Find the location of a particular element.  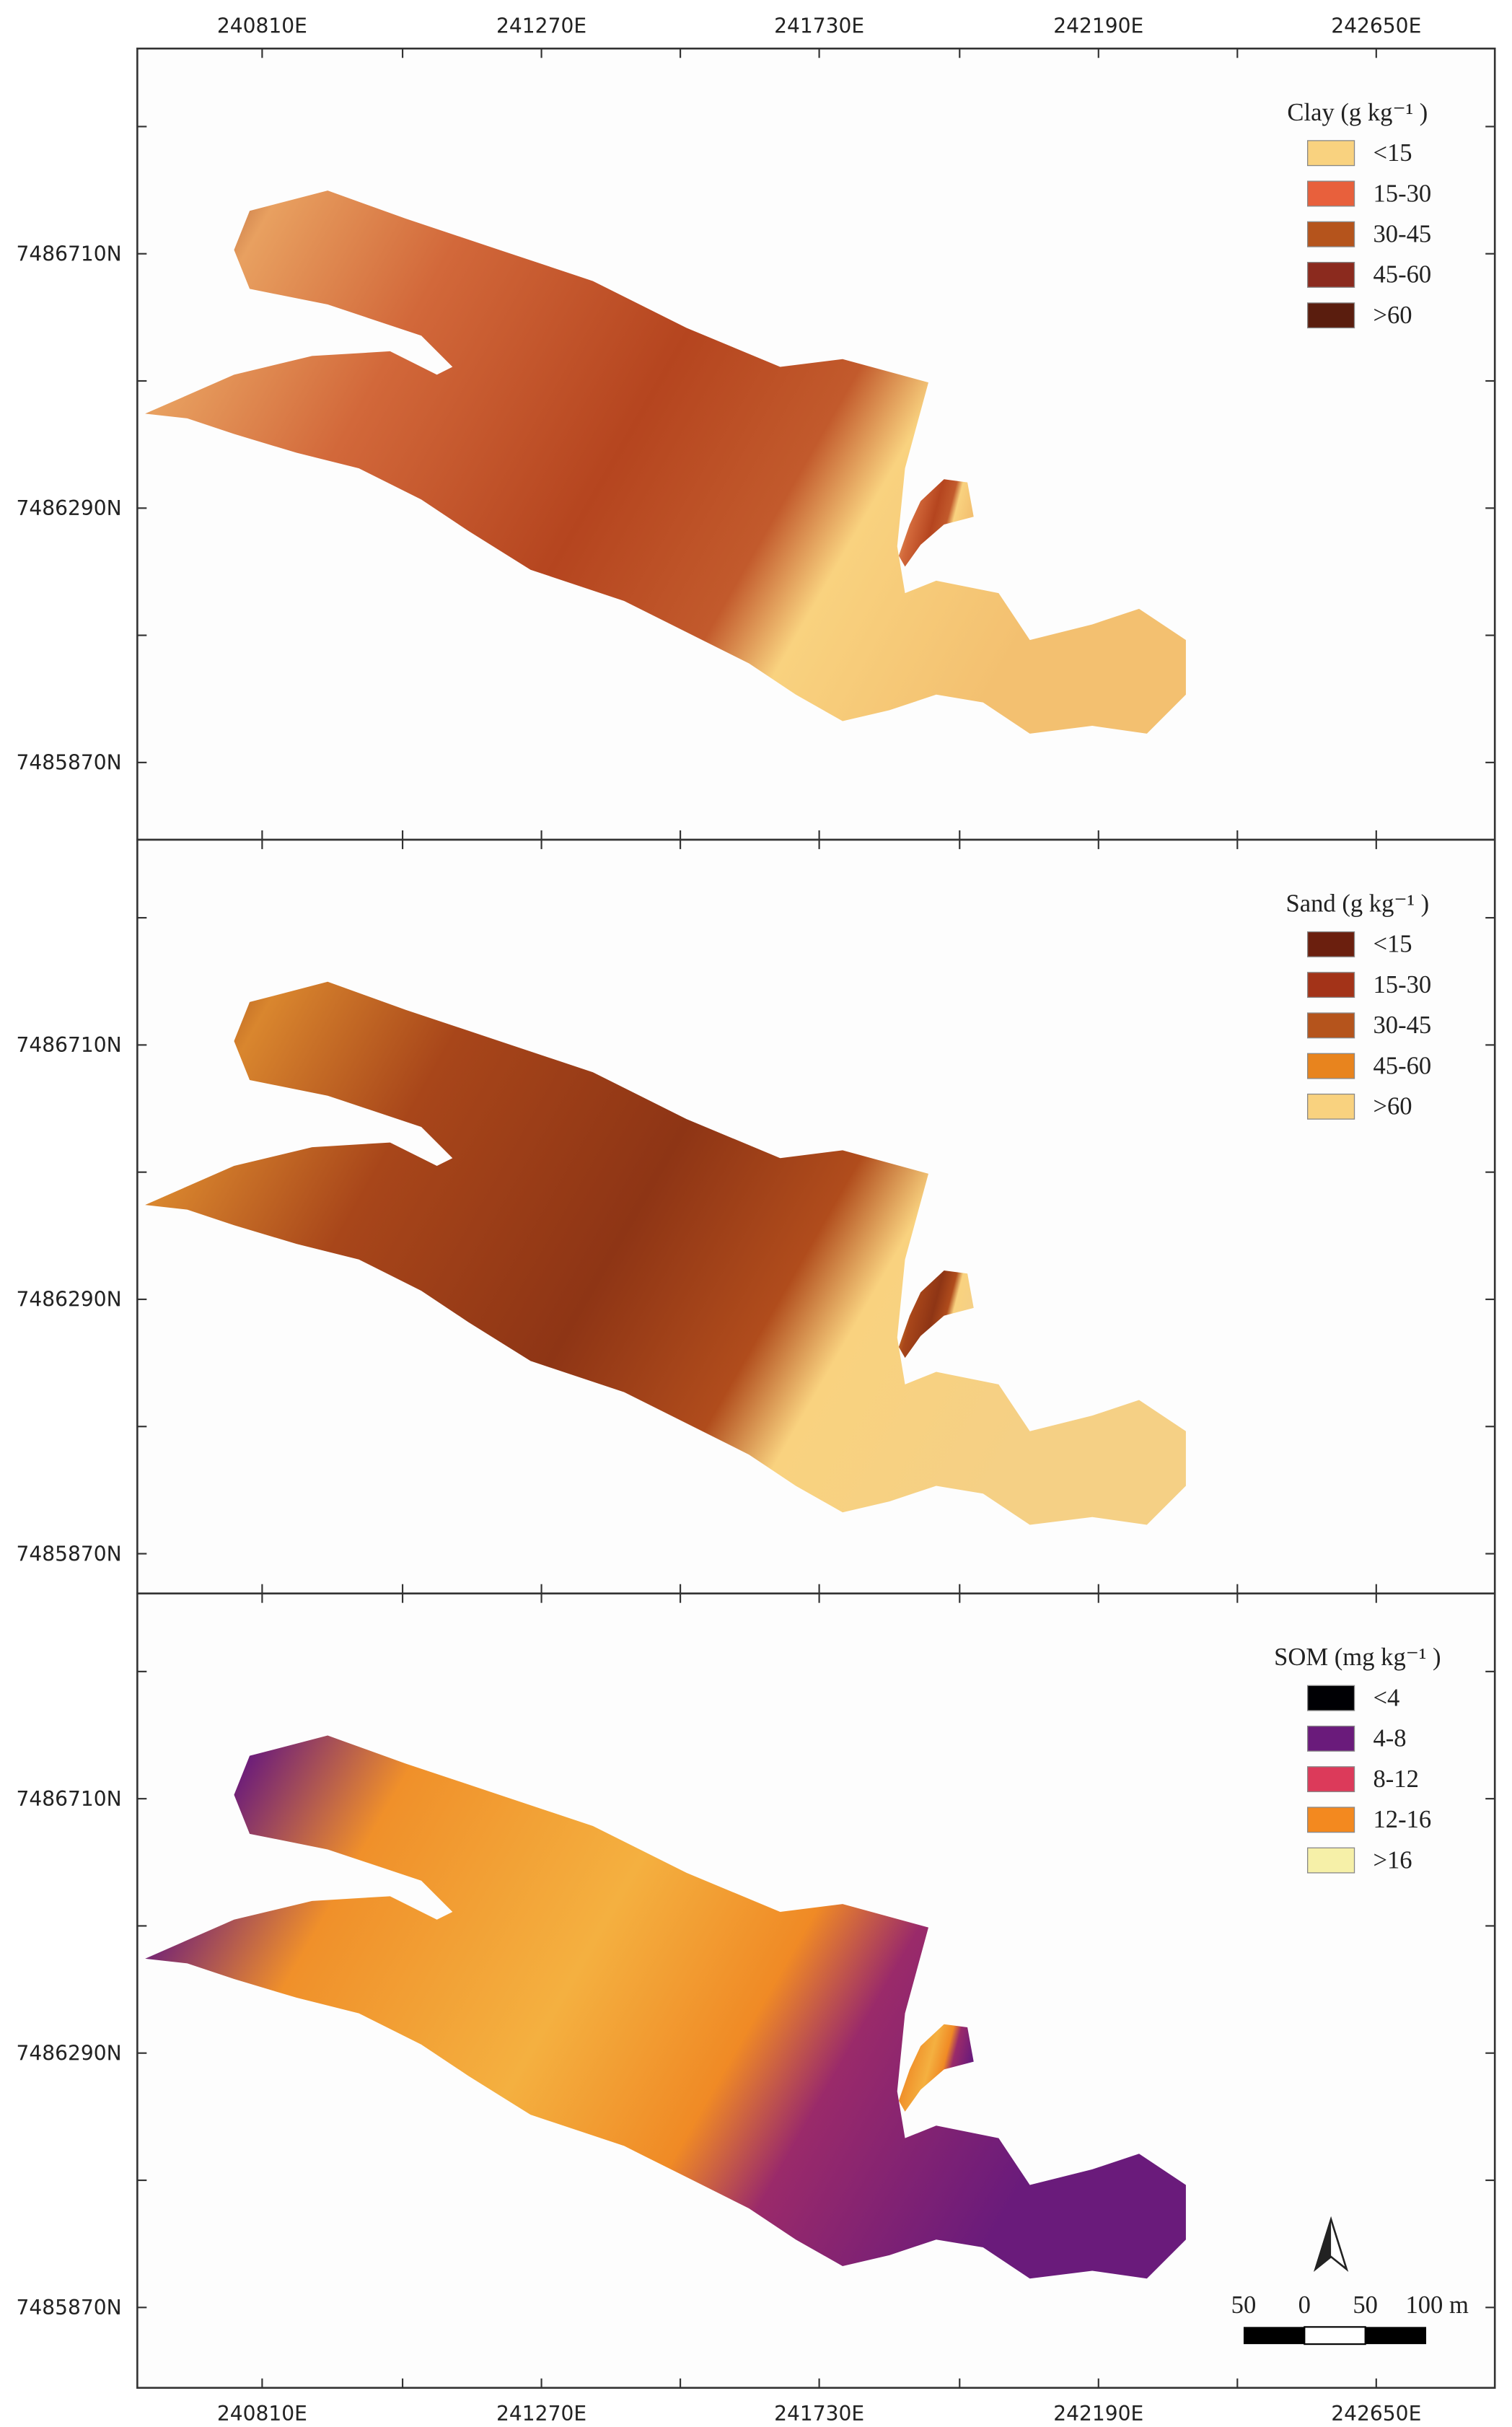

scale-label: 0 is located at coordinates (1305, 2305).